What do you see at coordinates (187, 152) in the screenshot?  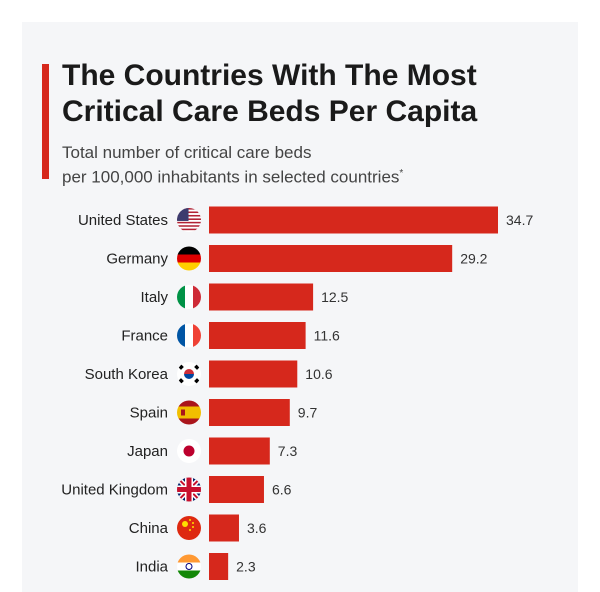 I see `chart-subtitle-line-1: Total number of critical care beds` at bounding box center [187, 152].